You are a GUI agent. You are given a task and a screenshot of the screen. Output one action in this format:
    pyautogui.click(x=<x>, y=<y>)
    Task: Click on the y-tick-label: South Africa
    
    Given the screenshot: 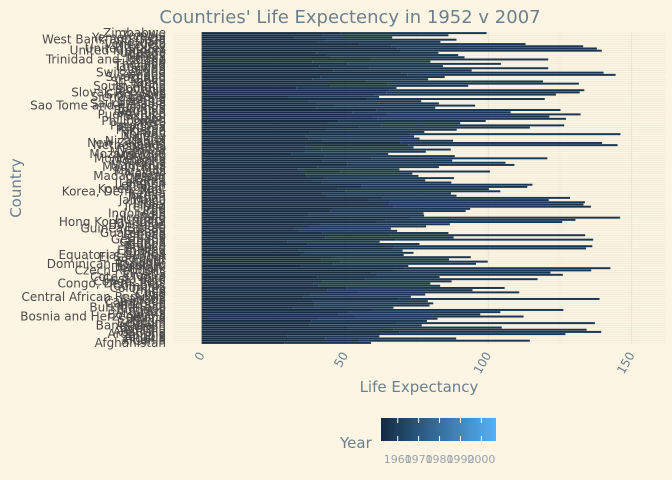 What is the action you would take?
    pyautogui.click(x=129, y=86)
    